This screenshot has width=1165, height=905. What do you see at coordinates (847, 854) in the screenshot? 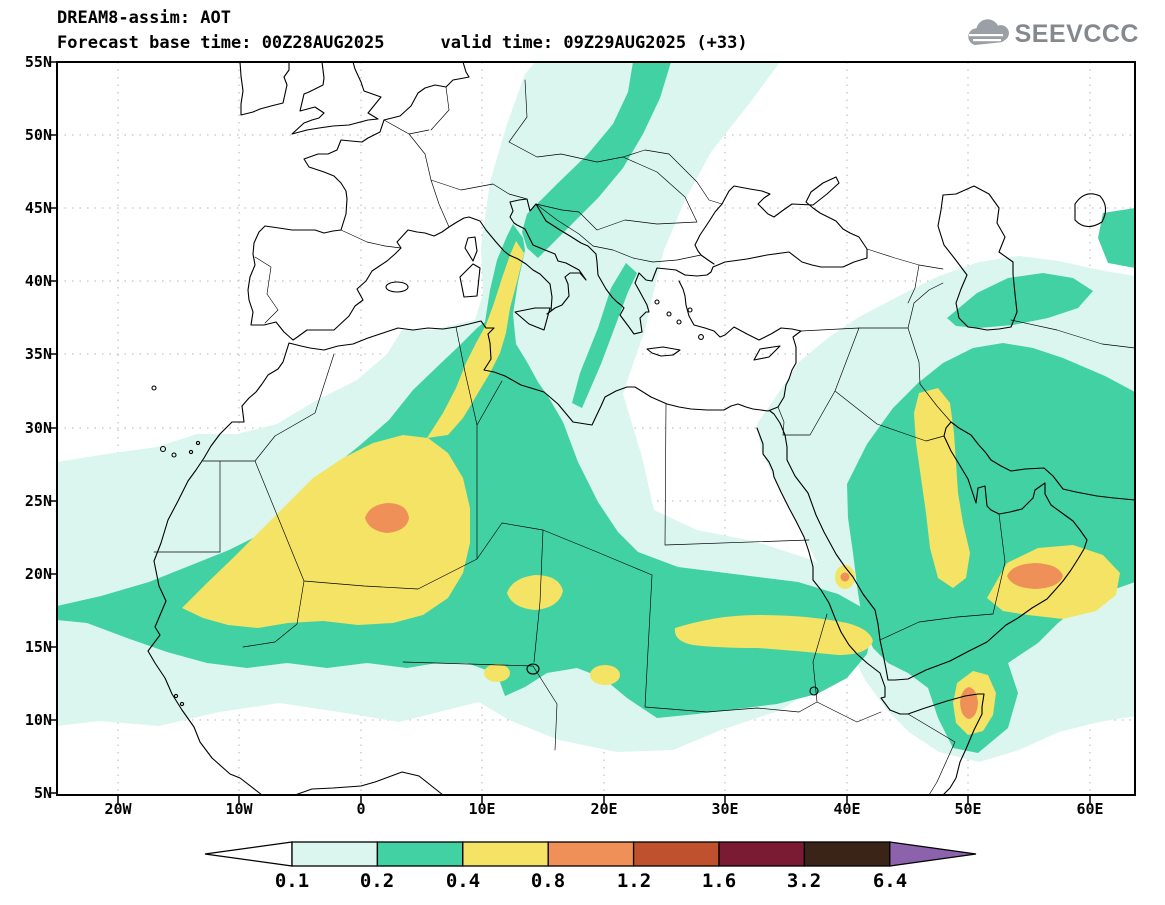
I see `colorbar-seg-3.2-6.4` at bounding box center [847, 854].